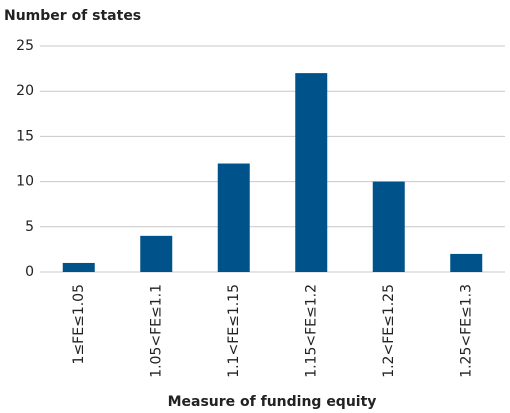  Describe the element at coordinates (311, 331) in the screenshot. I see `x-tick-label: 1.15<FE≤1.2` at that location.